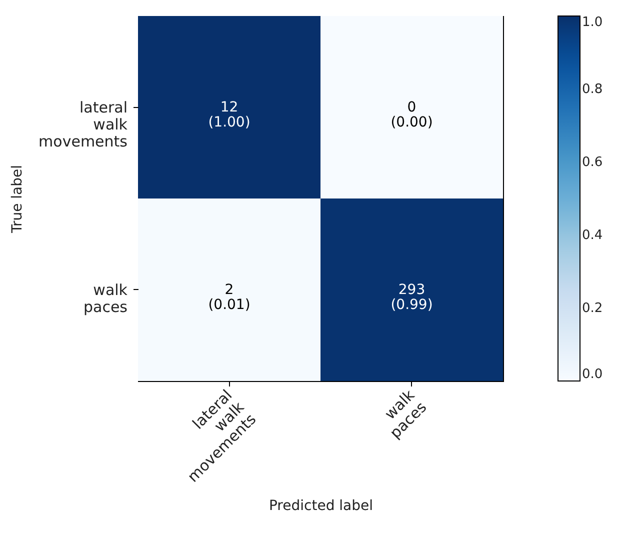 Image resolution: width=641 pixels, height=544 pixels. Describe the element at coordinates (592, 308) in the screenshot. I see `color-bar-label: 0.2` at that location.